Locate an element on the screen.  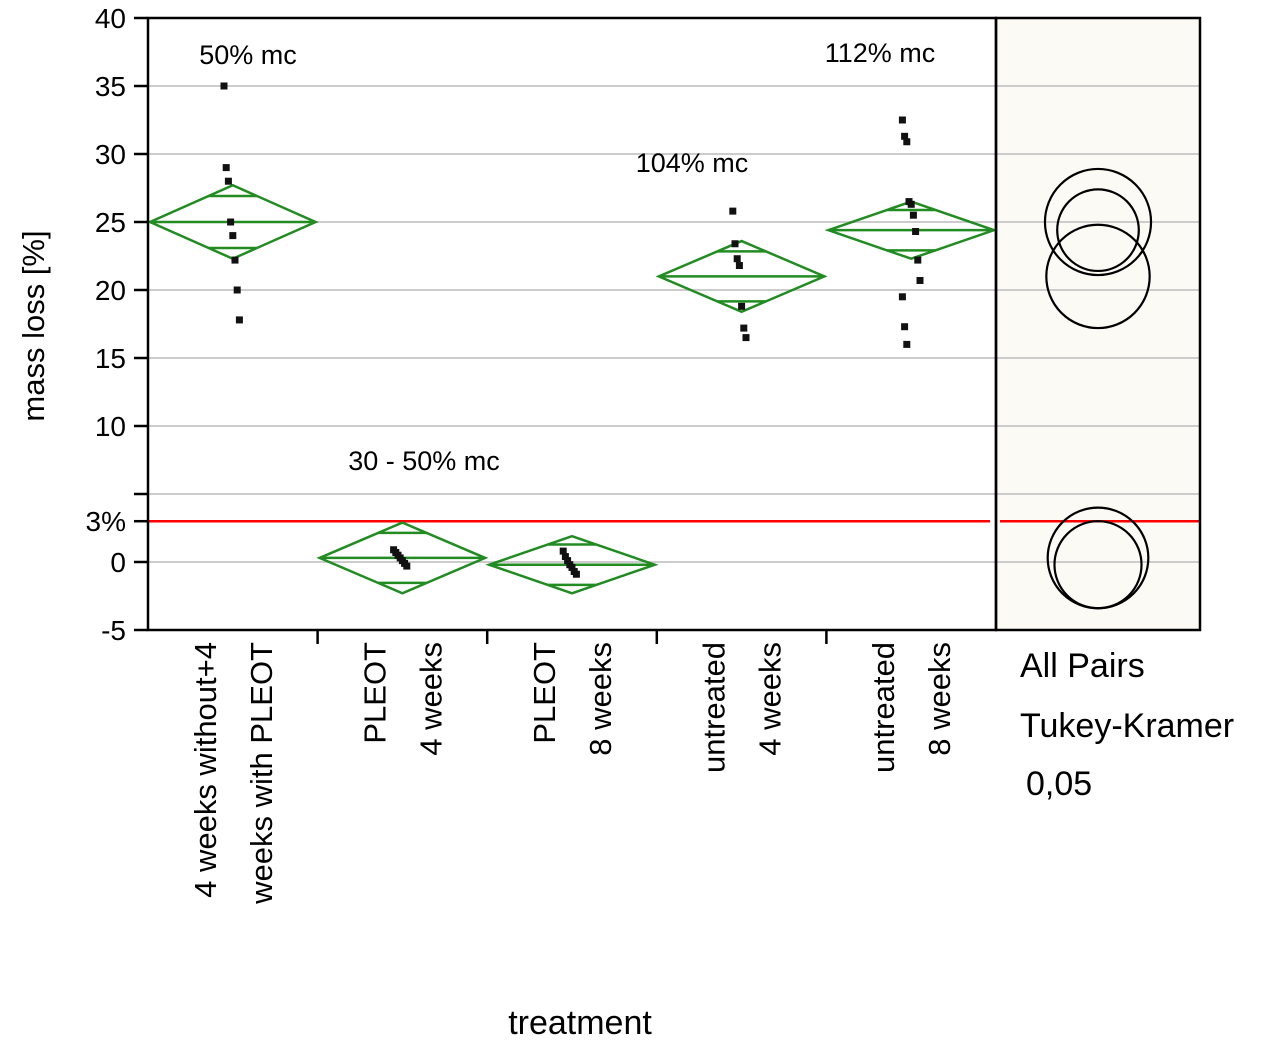
comparison-title-all-pairs: All Pairs is located at coordinates (1082, 666).